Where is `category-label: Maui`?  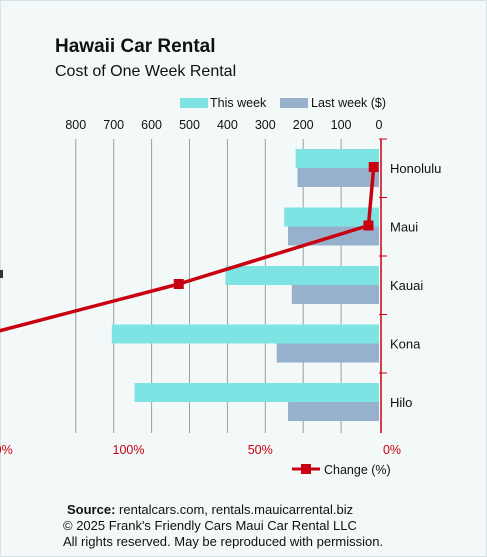 category-label: Maui is located at coordinates (404, 227).